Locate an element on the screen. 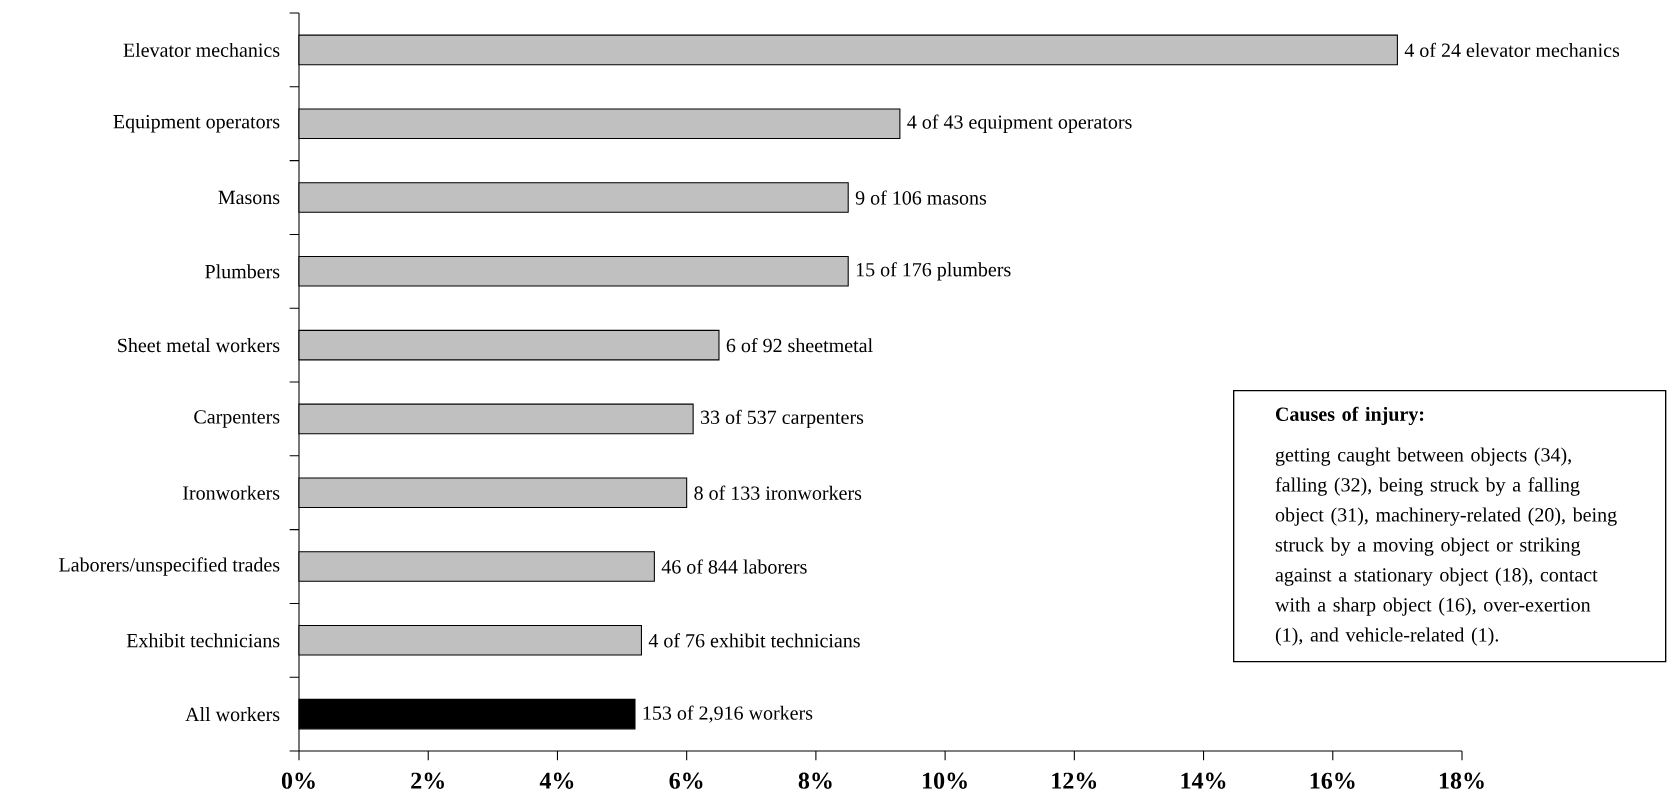  x-tick-label: 12% is located at coordinates (1074, 780).